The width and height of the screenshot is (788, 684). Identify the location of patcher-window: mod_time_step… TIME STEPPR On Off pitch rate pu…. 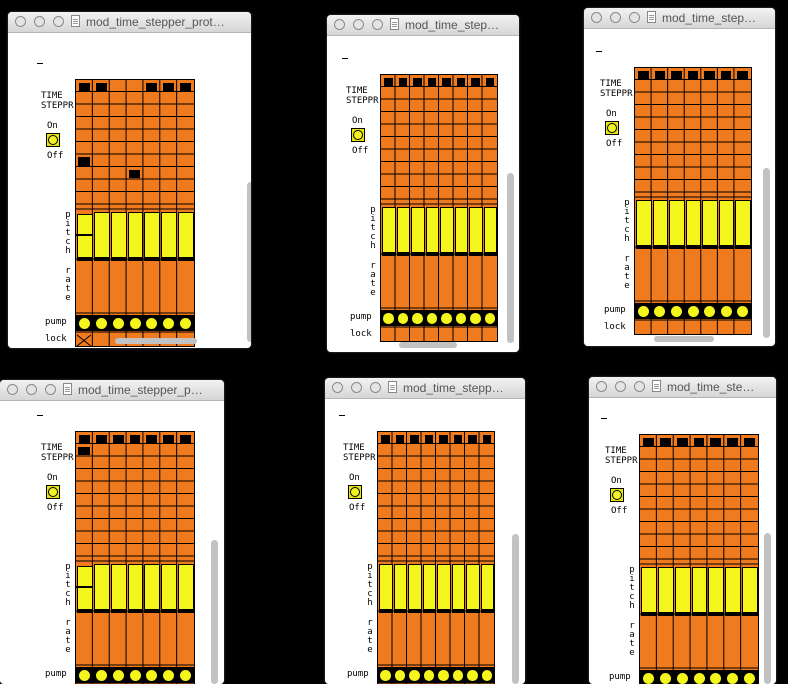
(679, 177).